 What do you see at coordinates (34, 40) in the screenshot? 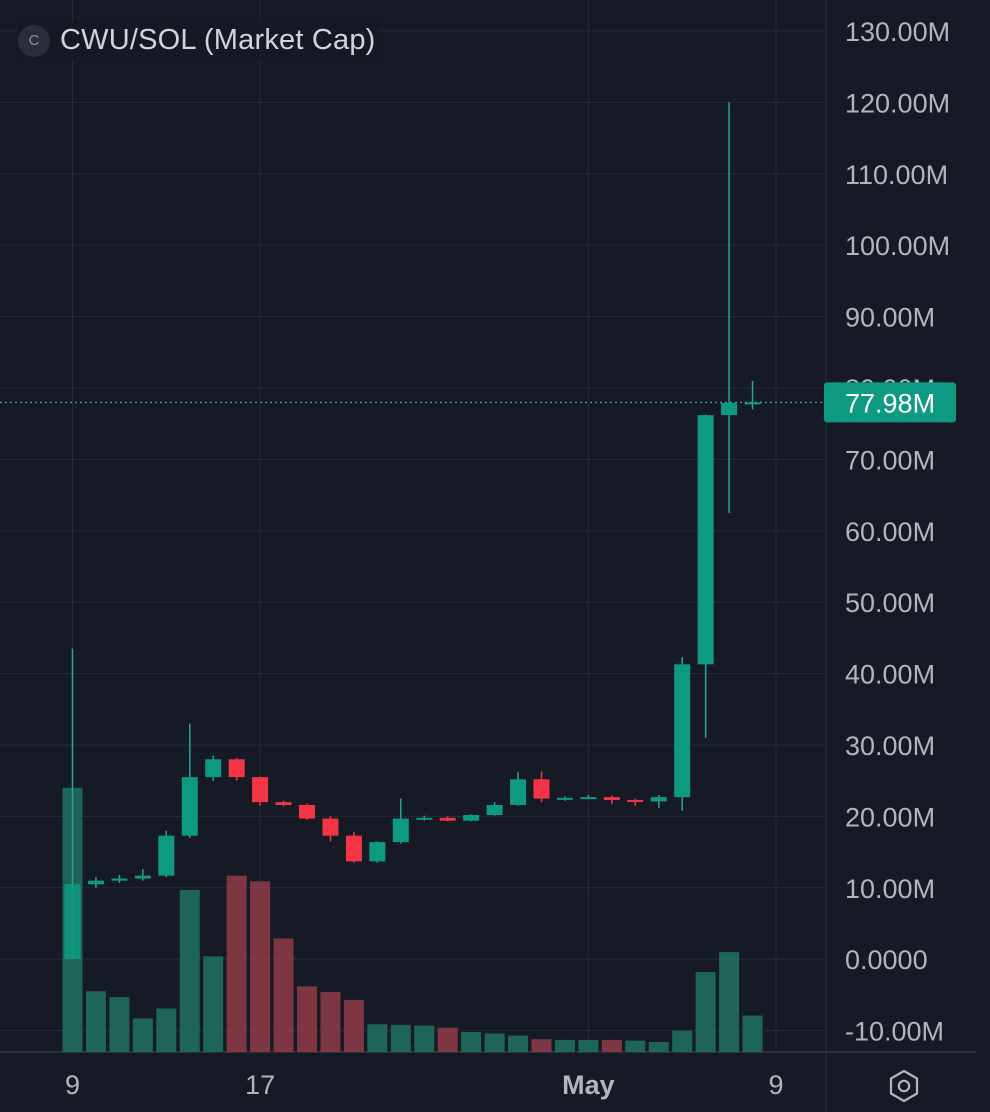
I see `symbol-logo-icon: C` at bounding box center [34, 40].